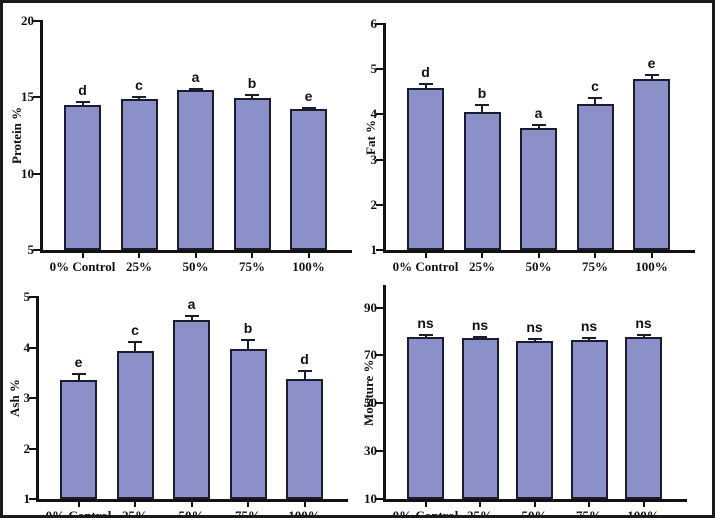  I want to click on y-tick-label: 70, so click(370, 355).